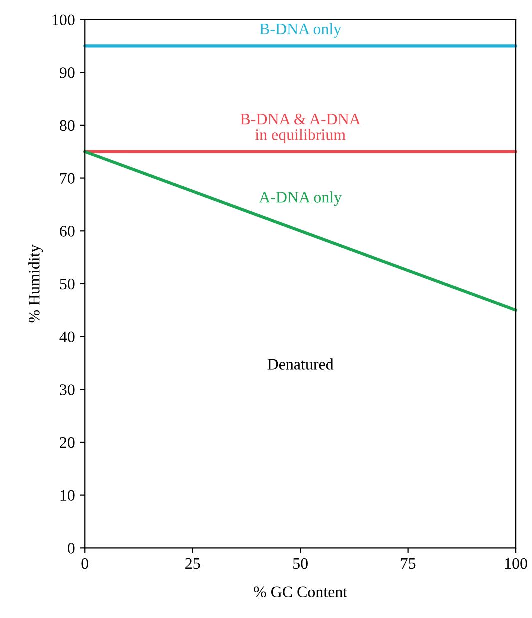  Describe the element at coordinates (67, 178) in the screenshot. I see `y-tick-label: 70` at that location.